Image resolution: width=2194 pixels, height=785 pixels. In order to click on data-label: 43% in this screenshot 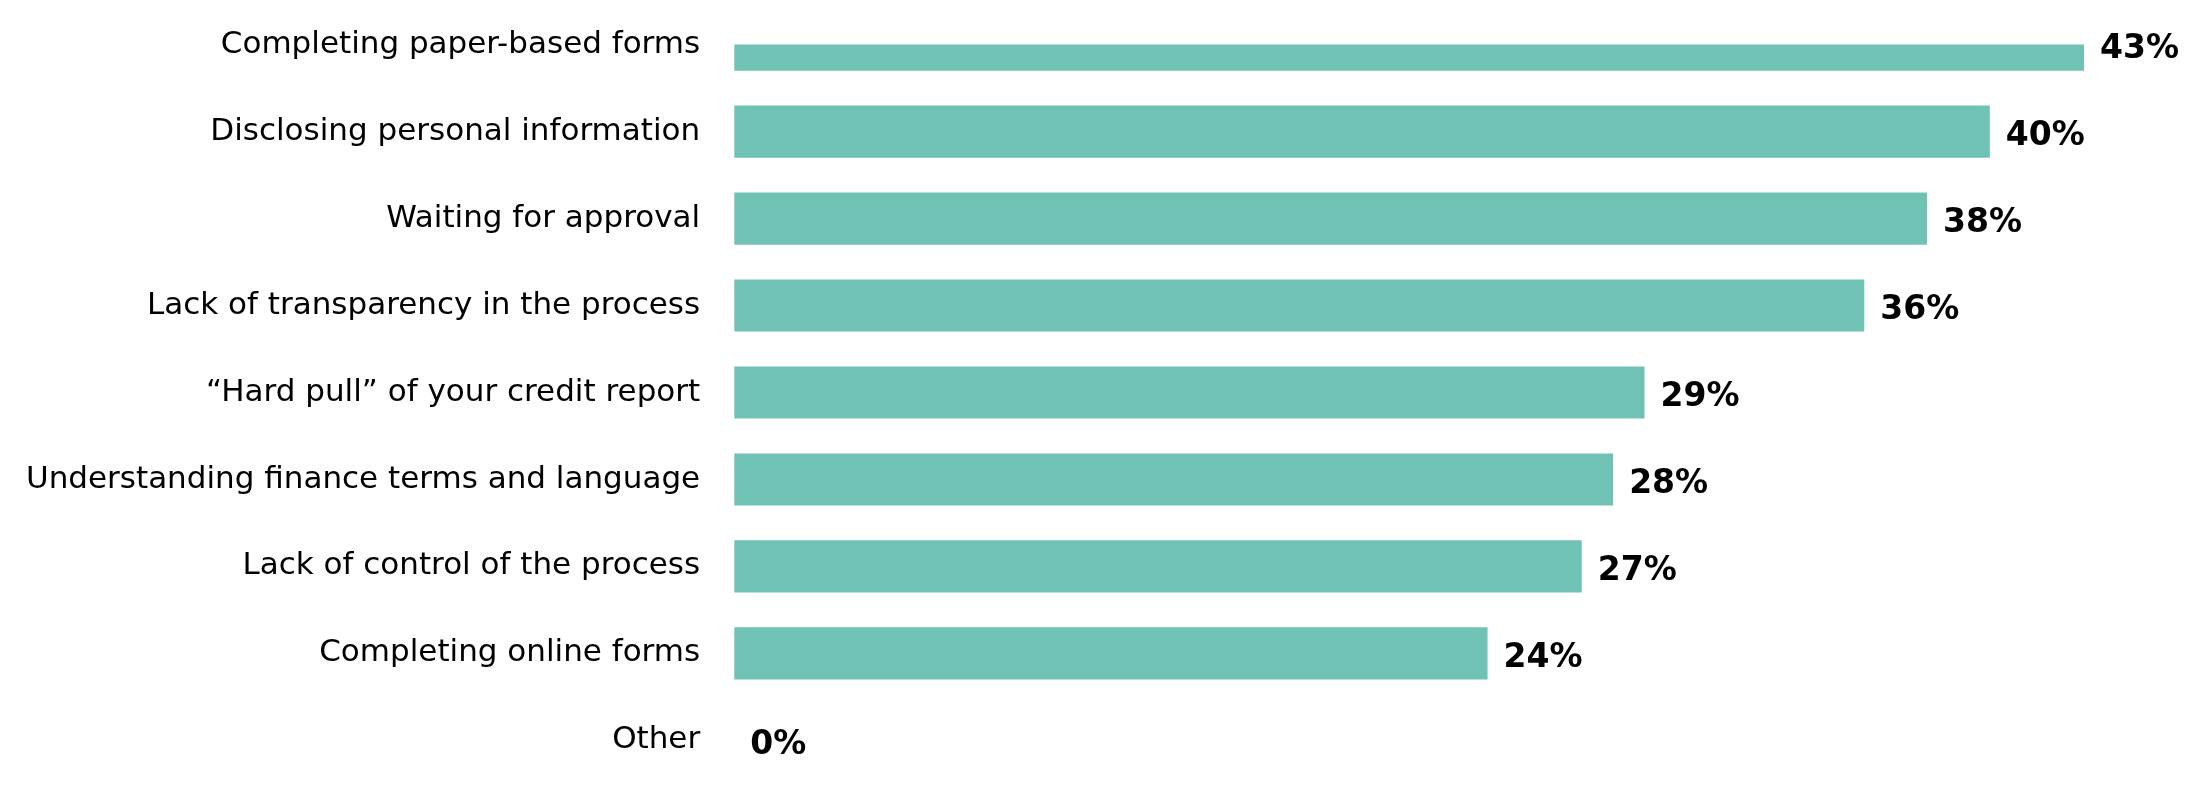, I will do `click(2139, 47)`.